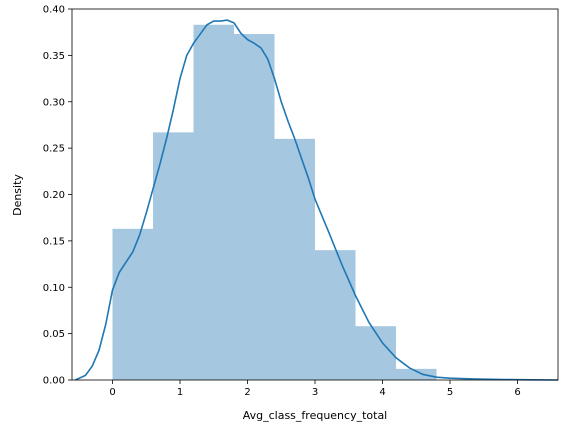 Image resolution: width=576 pixels, height=433 pixels. I want to click on y-tick-label: 0.05, so click(54, 334).